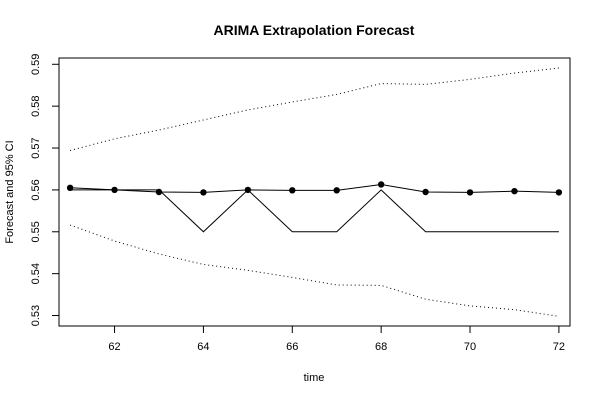 The width and height of the screenshot is (599, 400). I want to click on series-forecast, so click(314, 188).